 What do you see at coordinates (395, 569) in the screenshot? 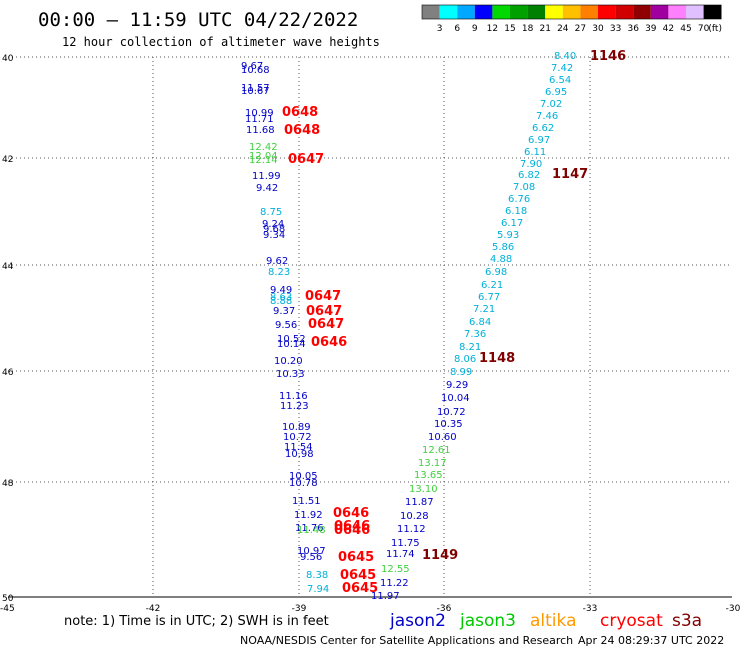
I see `wave-height-label: 12.55` at bounding box center [395, 569].